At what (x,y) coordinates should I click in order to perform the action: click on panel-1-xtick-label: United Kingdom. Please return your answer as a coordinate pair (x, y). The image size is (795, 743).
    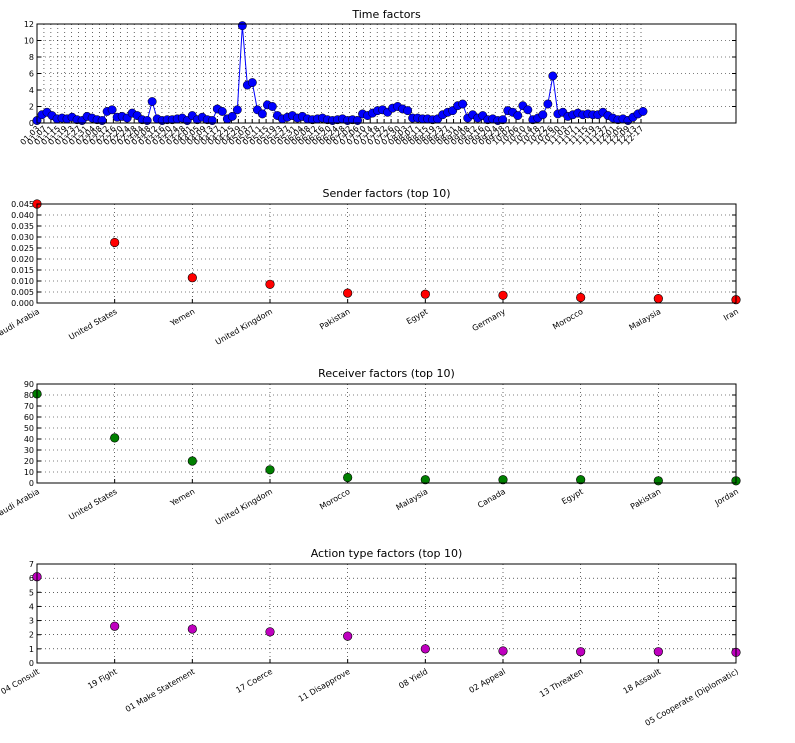
    Looking at the image, I should click on (244, 327).